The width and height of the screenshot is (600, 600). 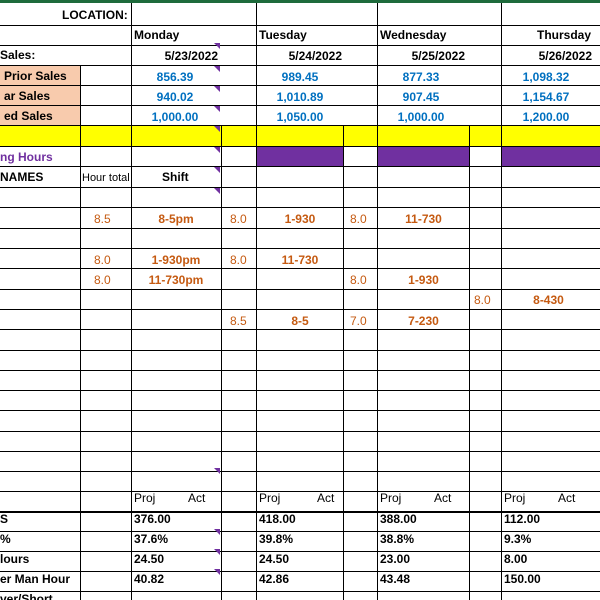 What do you see at coordinates (300, 260) in the screenshot?
I see `shift-time-tuesday: 11-730` at bounding box center [300, 260].